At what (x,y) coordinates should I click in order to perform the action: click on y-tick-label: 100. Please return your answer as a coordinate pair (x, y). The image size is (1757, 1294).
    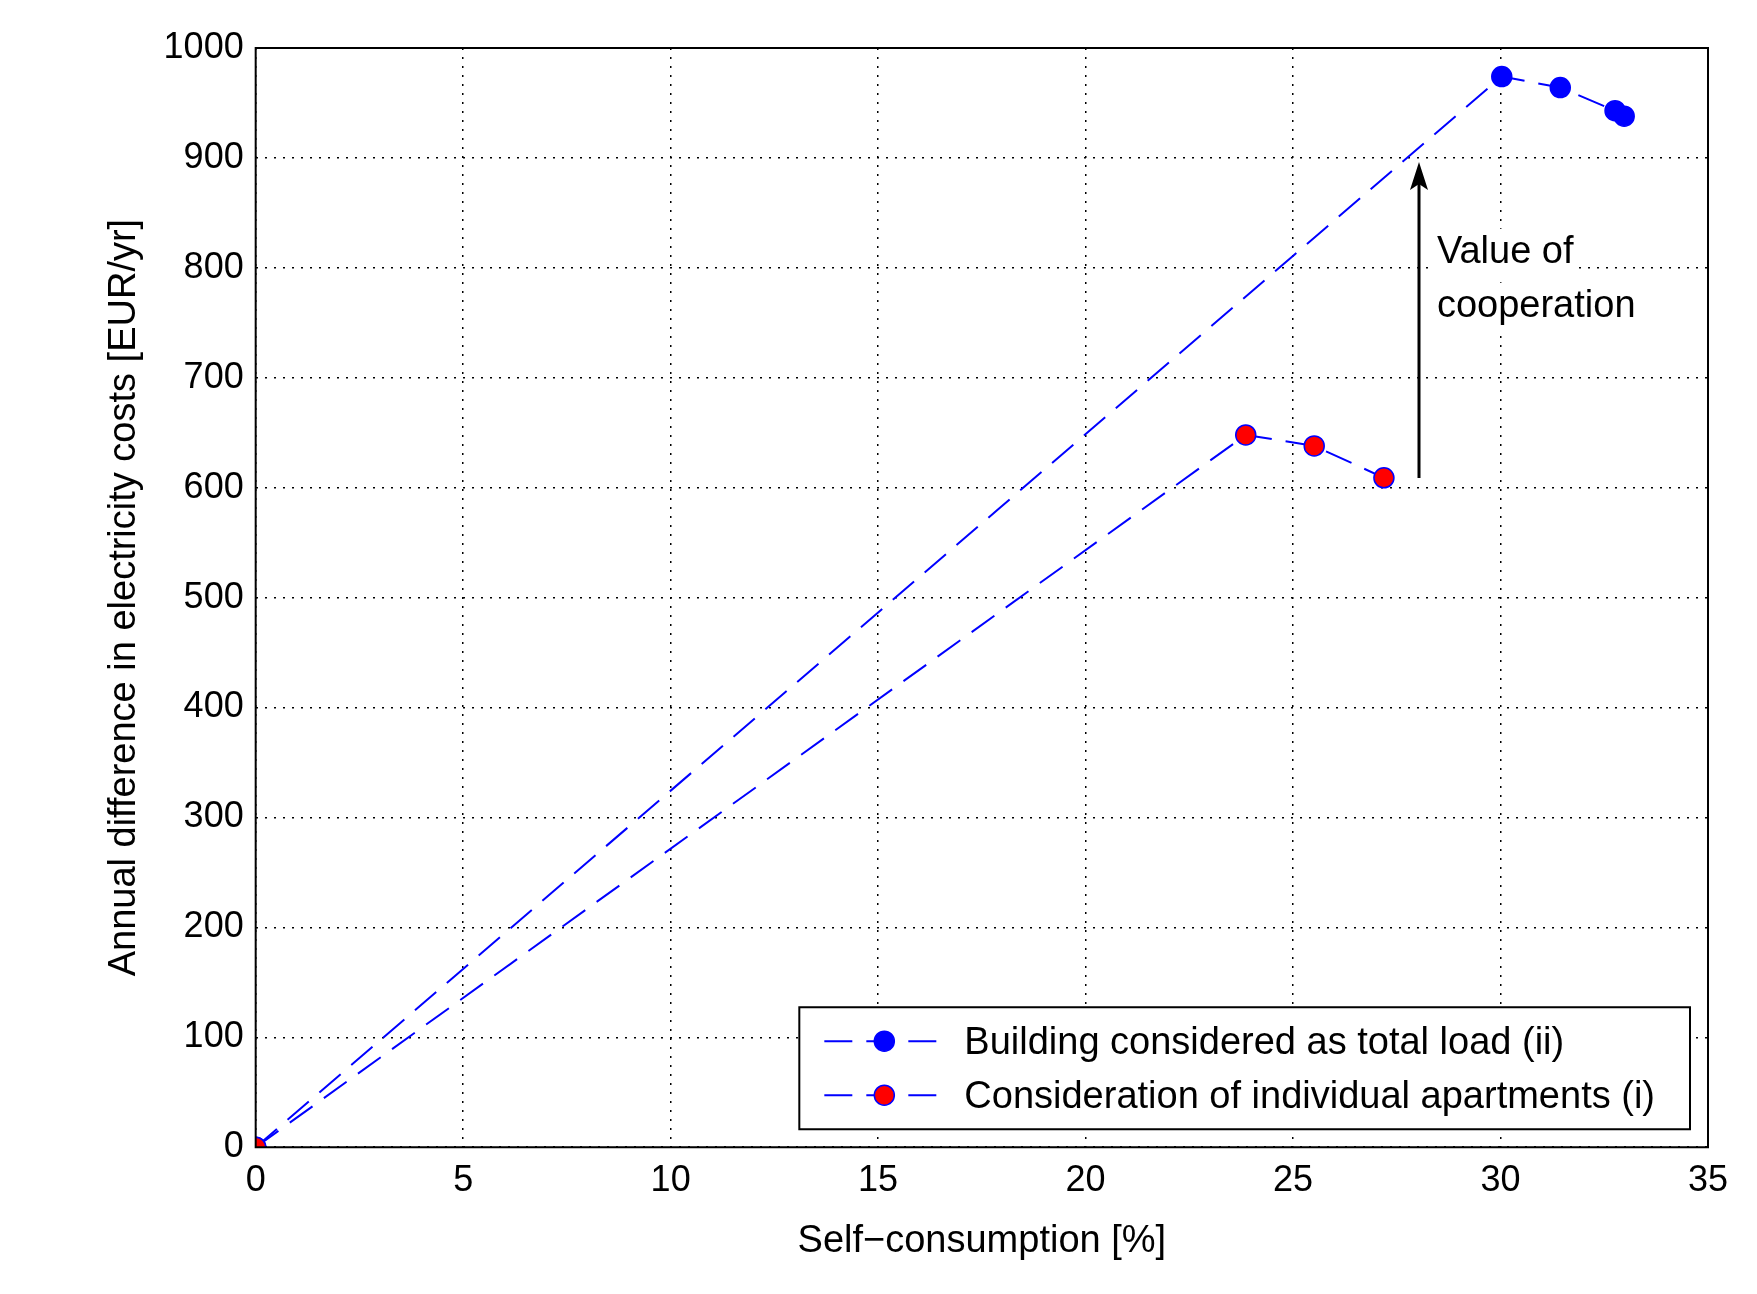
    Looking at the image, I should click on (213, 1035).